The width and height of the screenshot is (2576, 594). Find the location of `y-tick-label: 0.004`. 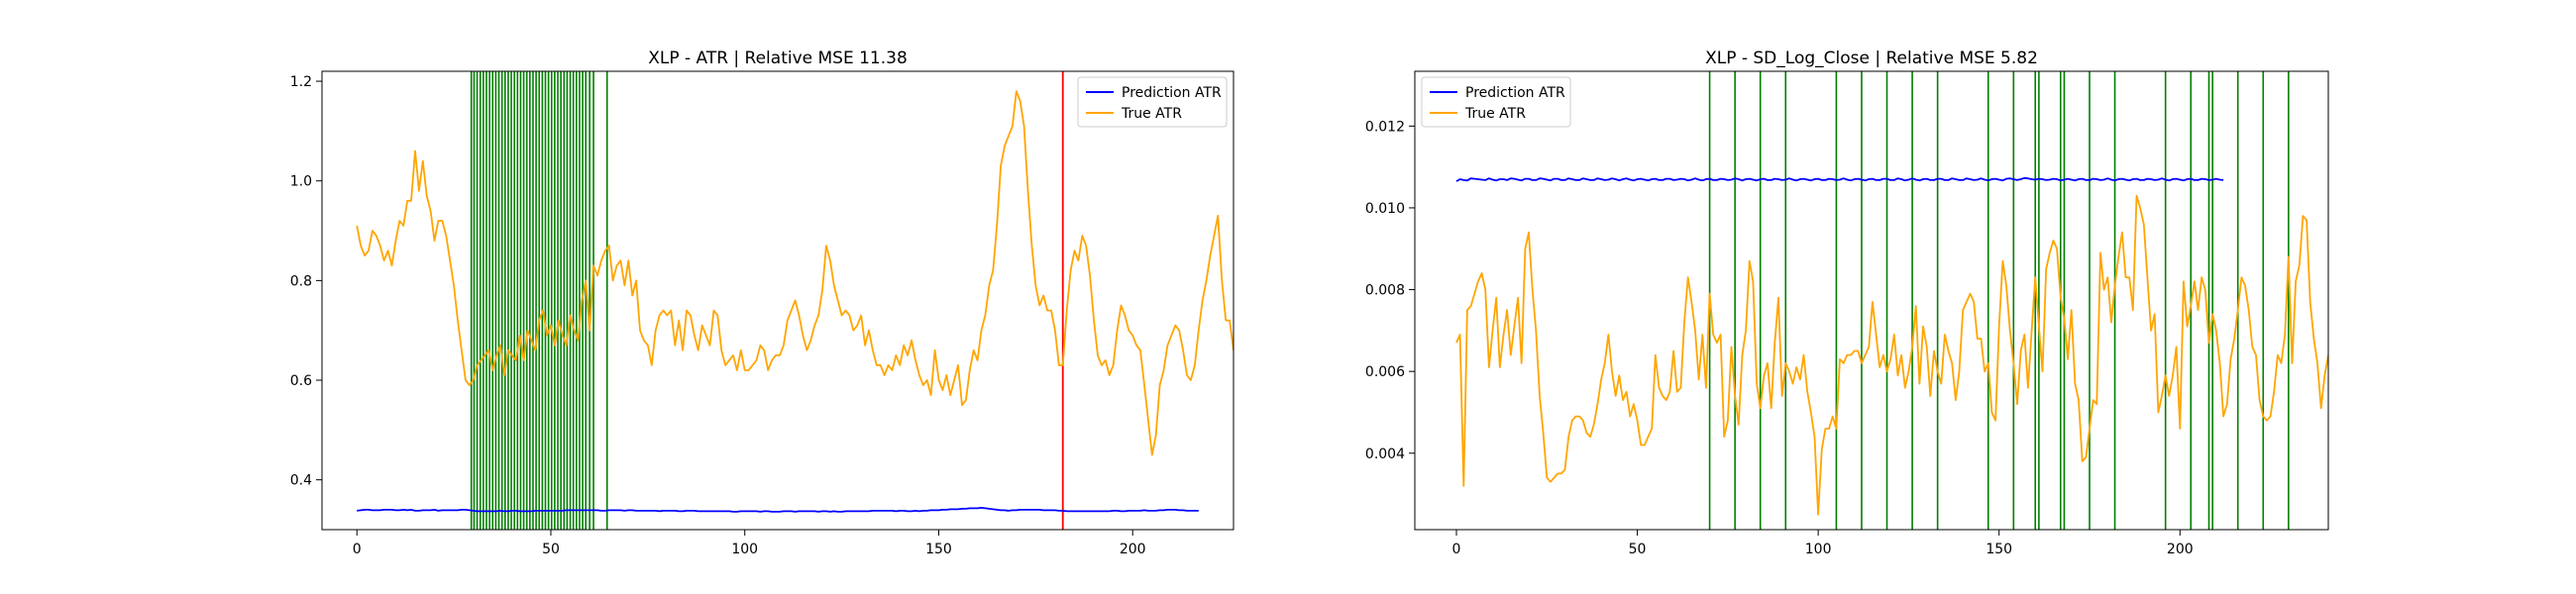

y-tick-label: 0.004 is located at coordinates (1385, 454).